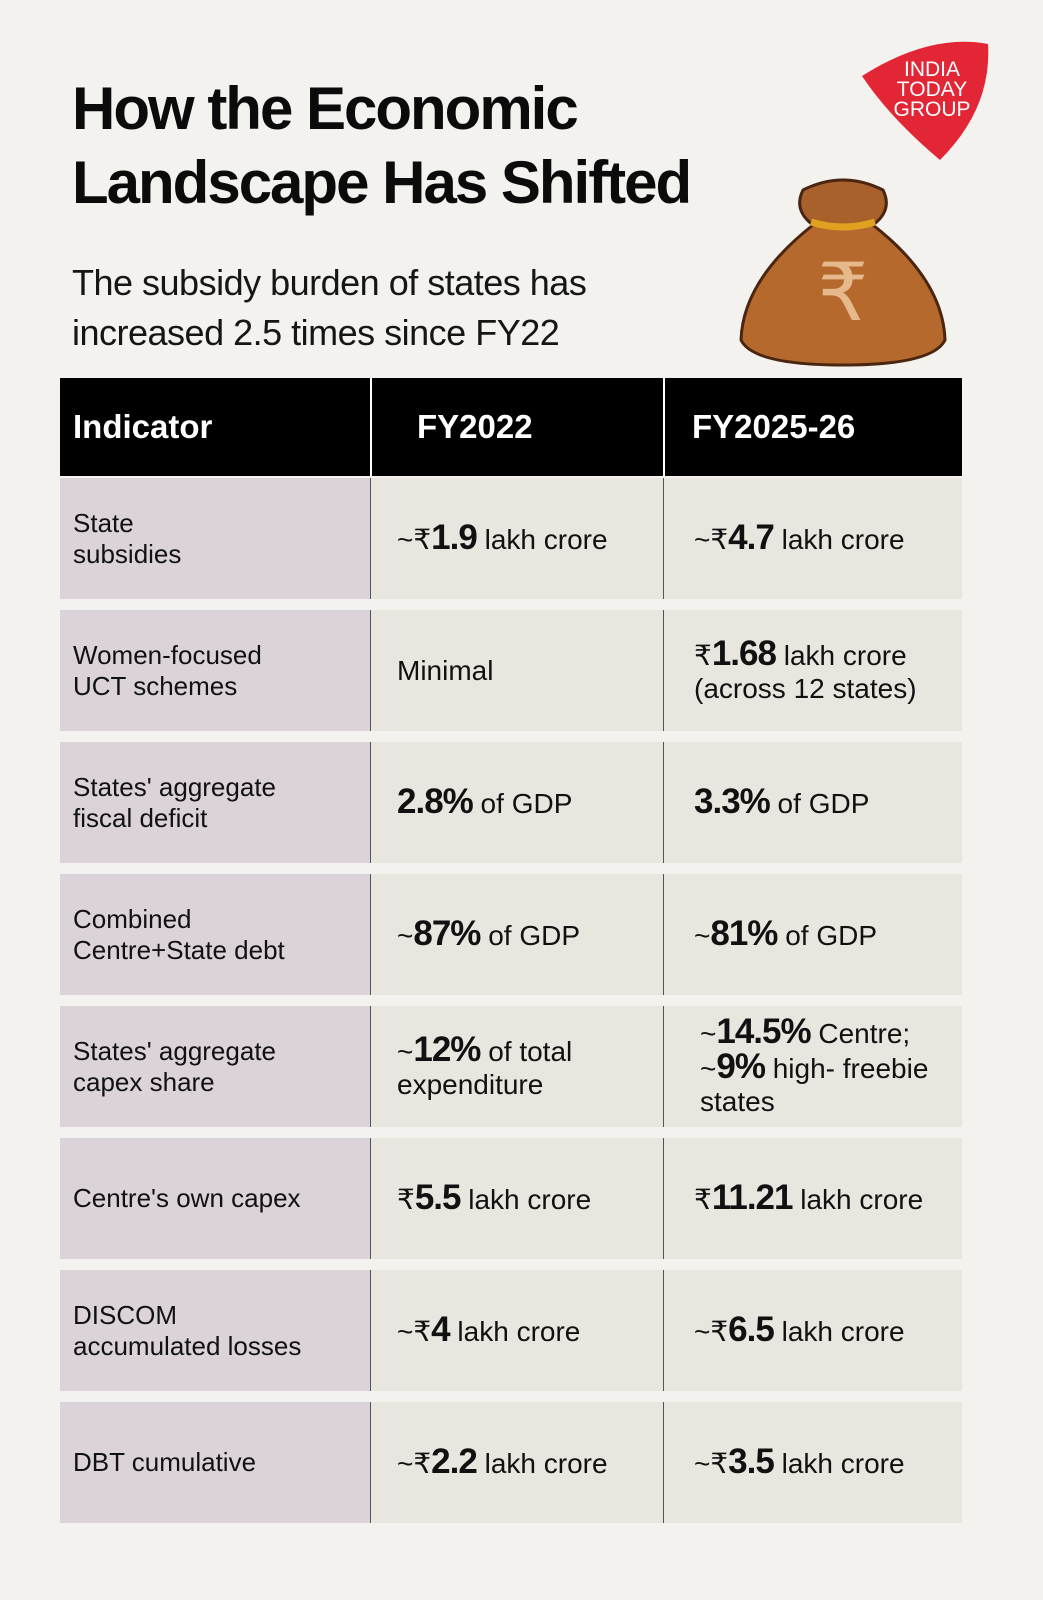 Image resolution: width=1043 pixels, height=1600 pixels. I want to click on value-continuation: (across 12 states), so click(805, 688).